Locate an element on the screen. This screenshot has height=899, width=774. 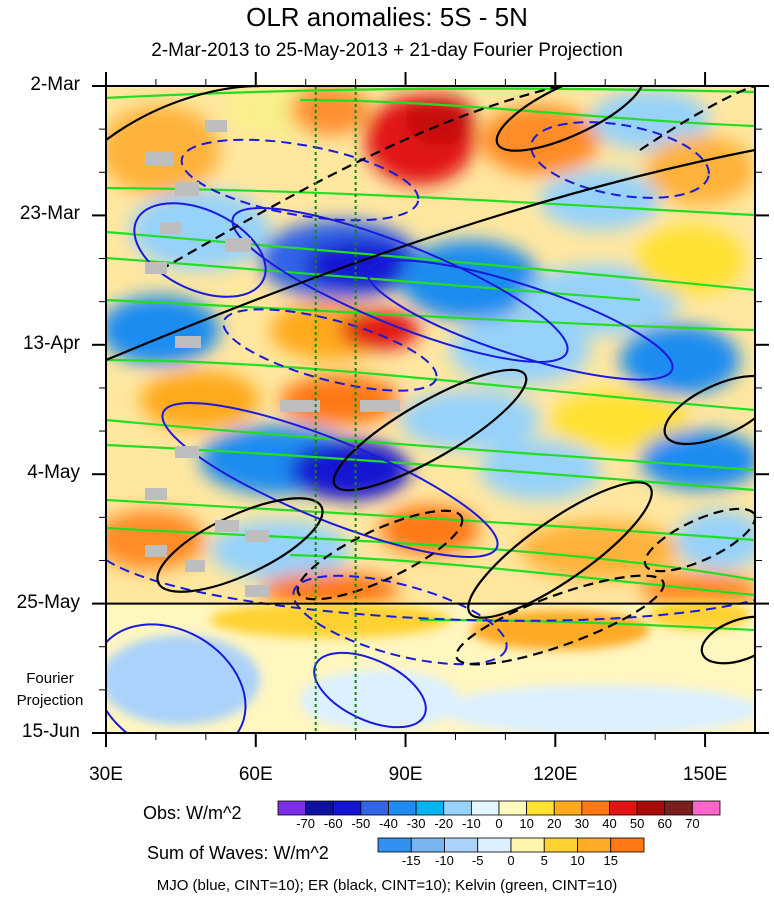
colorbar-tick-label: 15 is located at coordinates (610, 860).